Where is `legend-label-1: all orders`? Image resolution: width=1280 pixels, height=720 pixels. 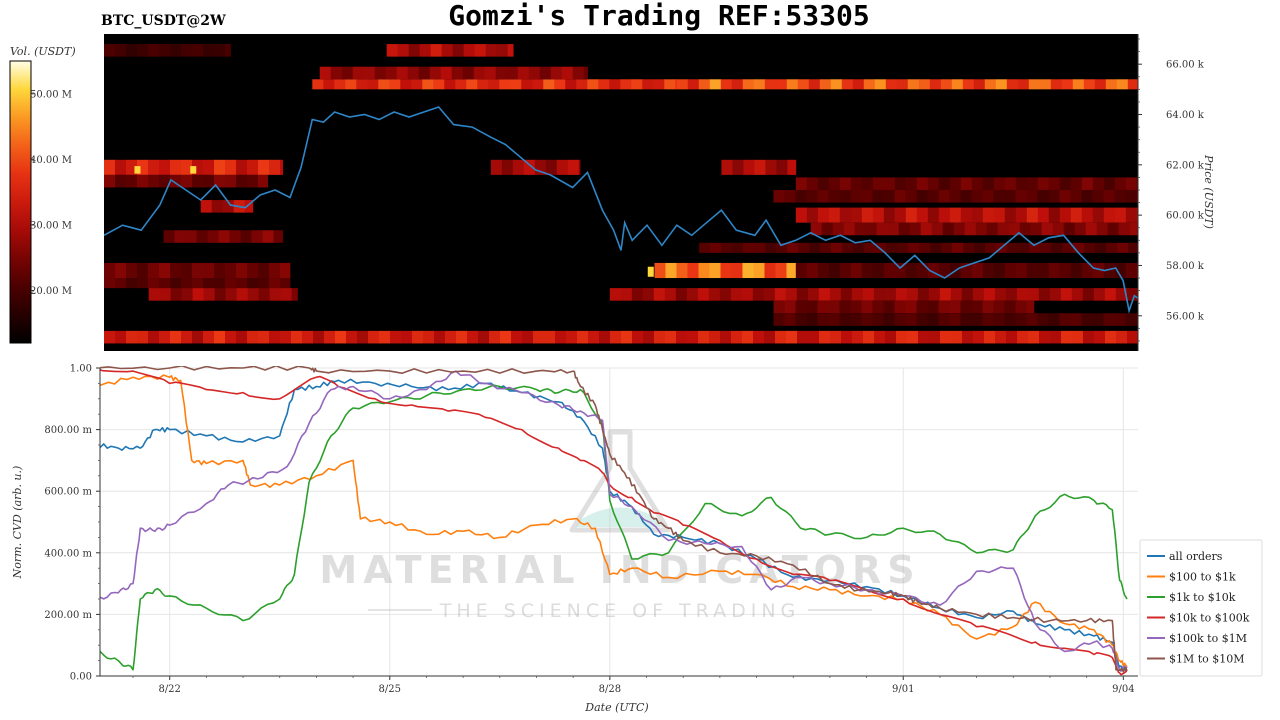
legend-label-1: all orders is located at coordinates (1196, 556).